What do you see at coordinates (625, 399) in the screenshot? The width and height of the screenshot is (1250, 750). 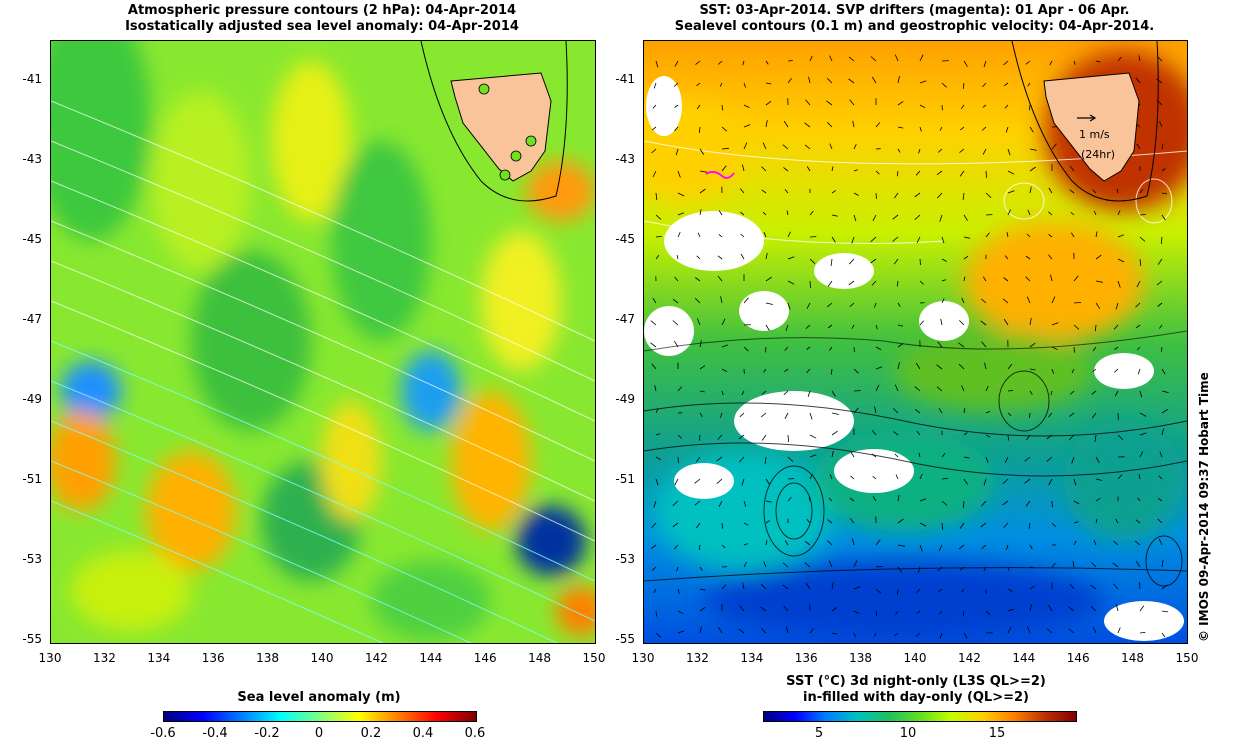 I see `right-lat-tick: -49` at bounding box center [625, 399].